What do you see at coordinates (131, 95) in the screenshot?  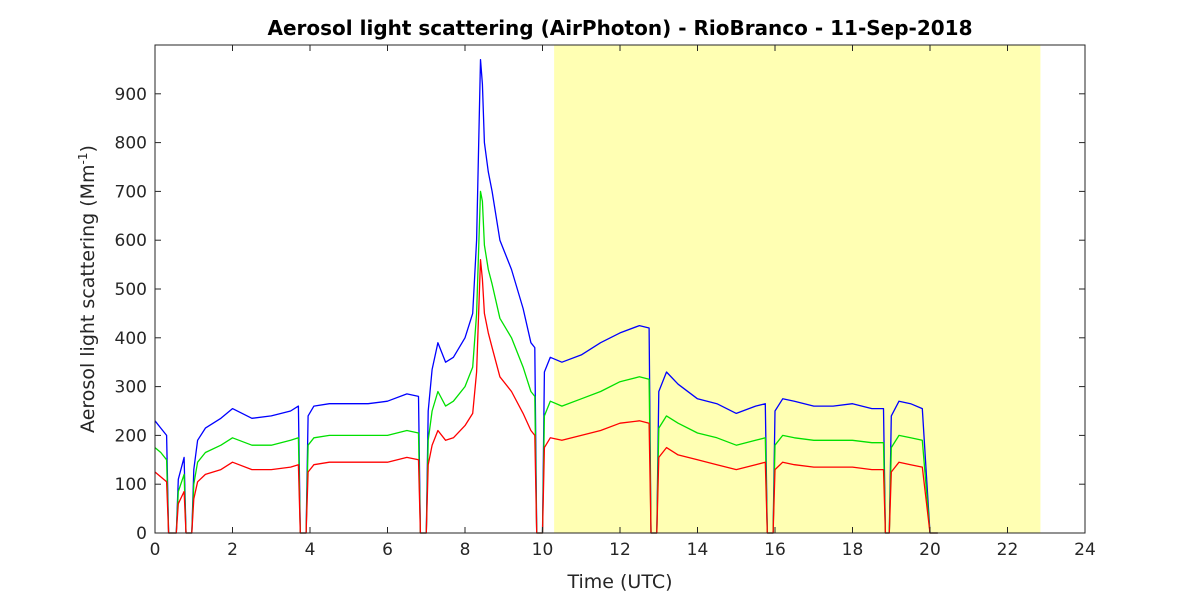 I see `y-tick-label: 900` at bounding box center [131, 95].